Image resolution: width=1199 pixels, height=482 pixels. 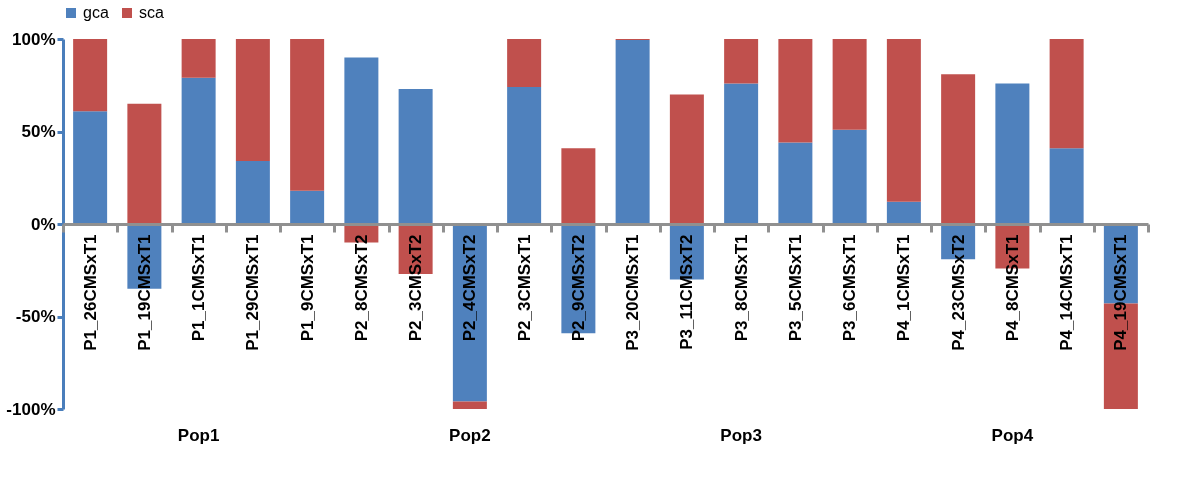 What do you see at coordinates (1121, 292) in the screenshot?
I see `x-tick-label: P4_19CMSxT1` at bounding box center [1121, 292].